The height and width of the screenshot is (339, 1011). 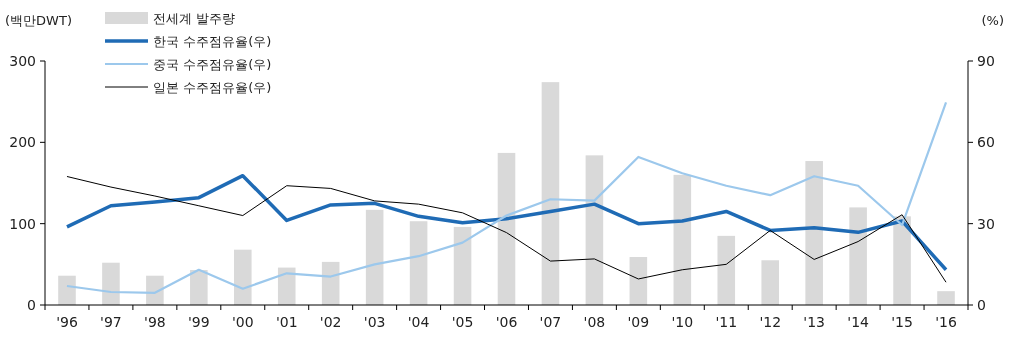 What do you see at coordinates (682, 322) in the screenshot?
I see `x-tick-label: '10` at bounding box center [682, 322].